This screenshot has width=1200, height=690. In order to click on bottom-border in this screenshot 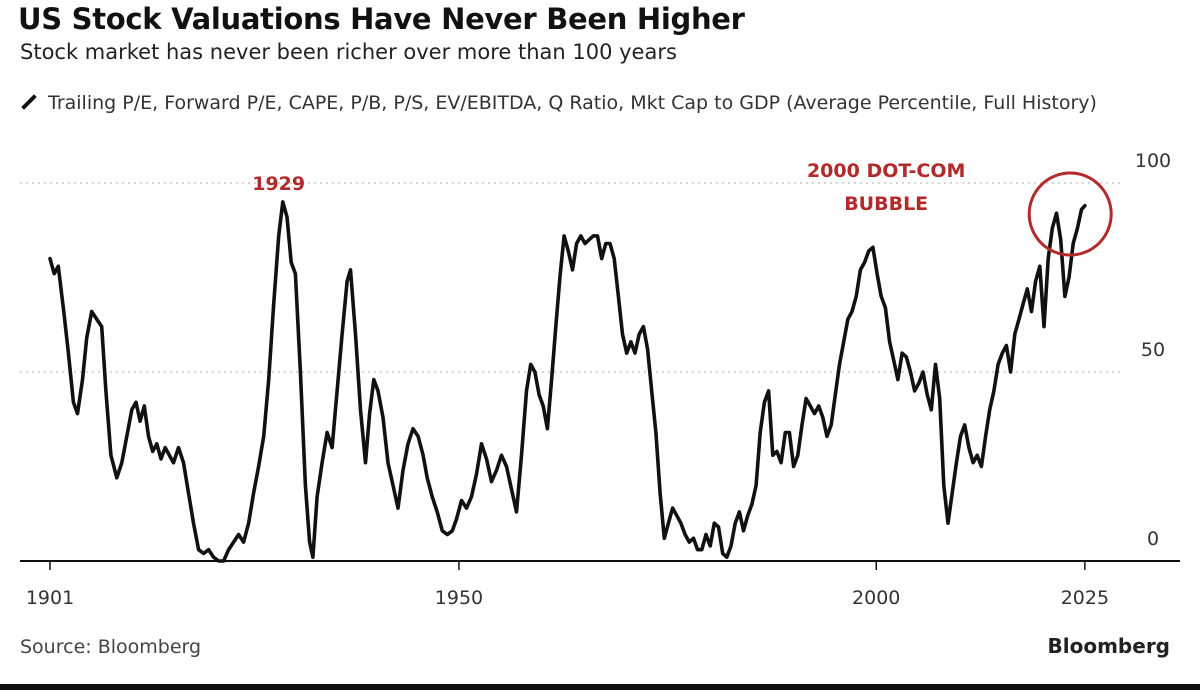, I will do `click(600, 687)`.